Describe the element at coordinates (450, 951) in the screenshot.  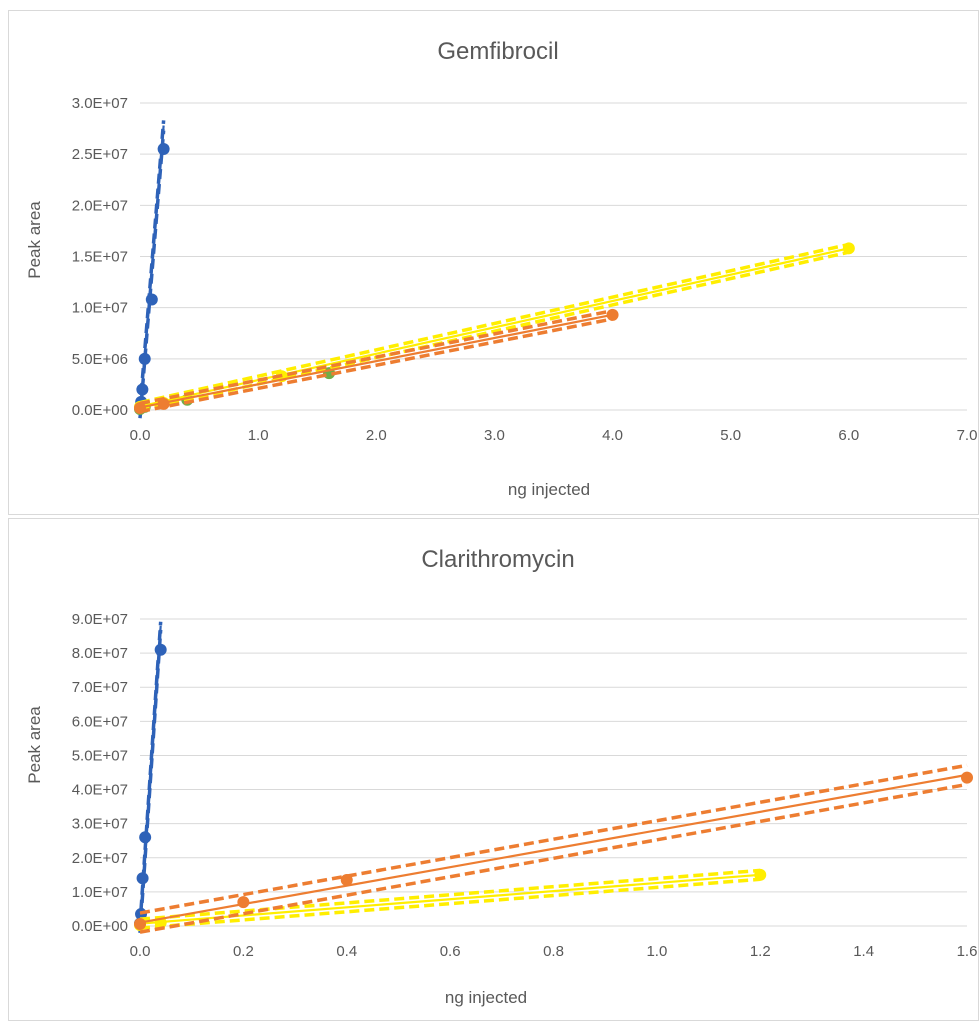
I see `x-tick-label: 0.6` at that location.